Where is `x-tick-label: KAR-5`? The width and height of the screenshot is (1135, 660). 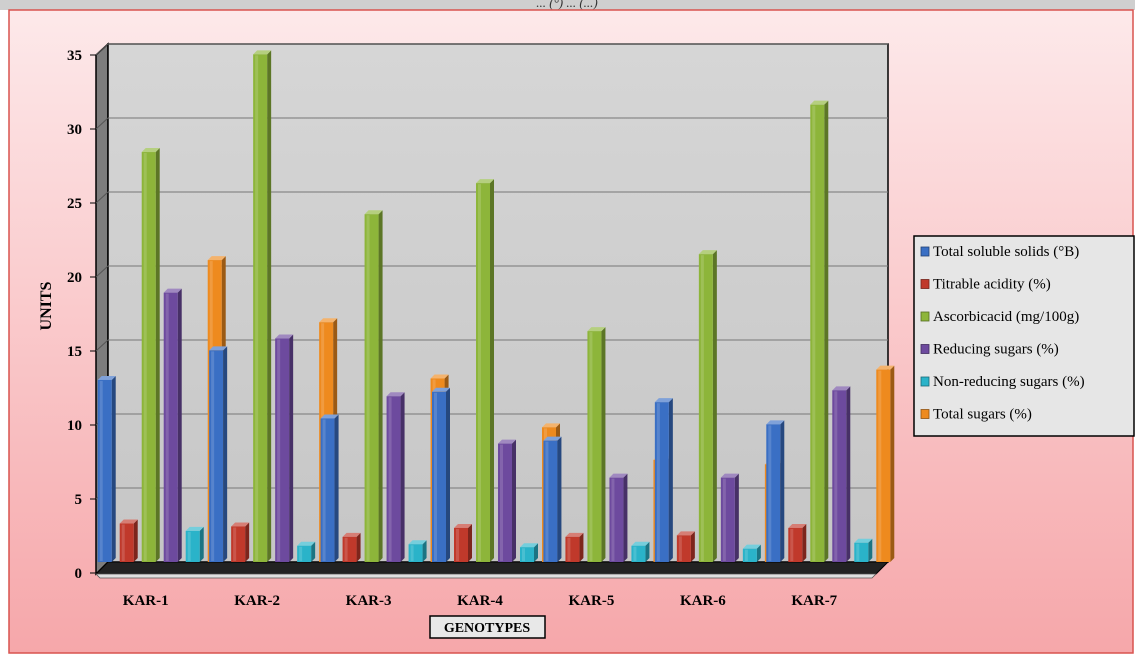 x-tick-label: KAR-5 is located at coordinates (592, 601).